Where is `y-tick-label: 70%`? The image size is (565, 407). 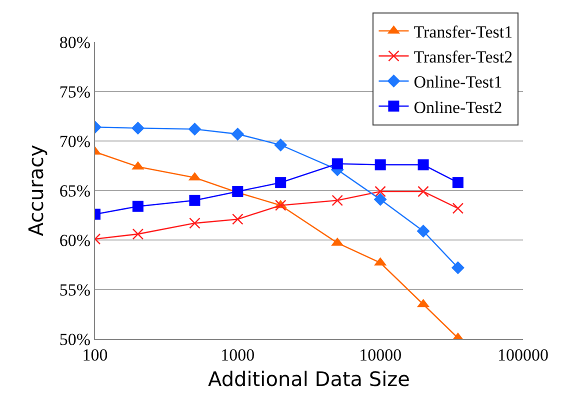 y-tick-label: 70% is located at coordinates (75, 141).